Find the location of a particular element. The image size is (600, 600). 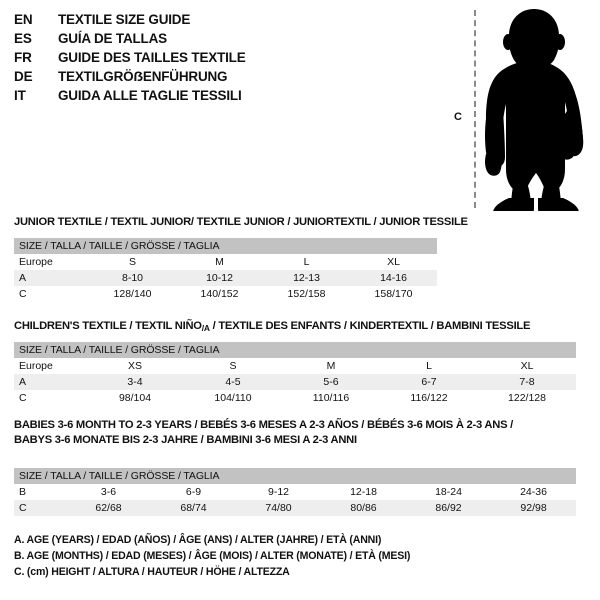

language-row-it: IT GUIDA ALLE TAGLIE TESSILI is located at coordinates (164, 97).